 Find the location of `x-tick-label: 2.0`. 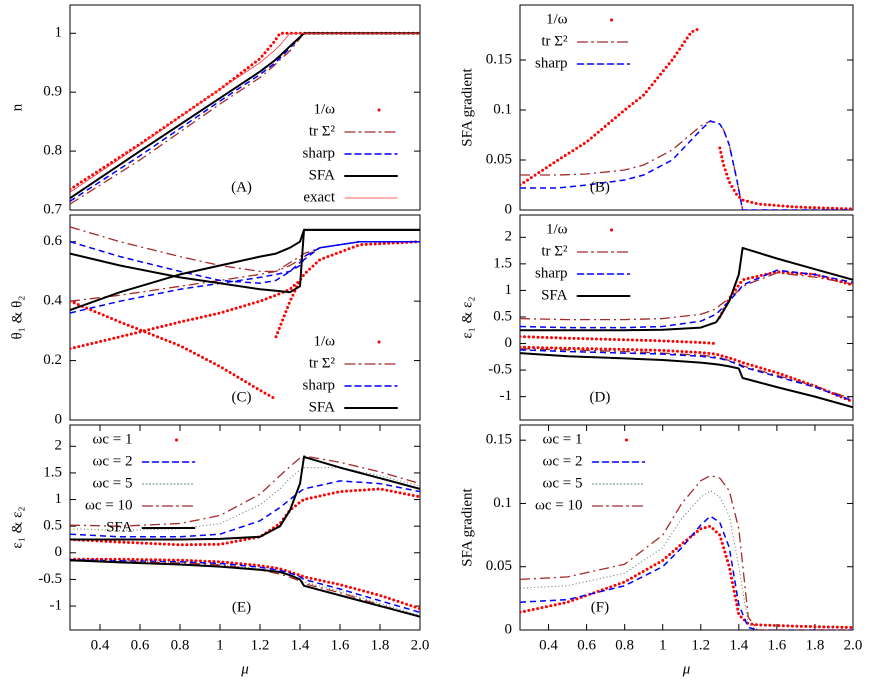

x-tick-label: 2.0 is located at coordinates (420, 645).